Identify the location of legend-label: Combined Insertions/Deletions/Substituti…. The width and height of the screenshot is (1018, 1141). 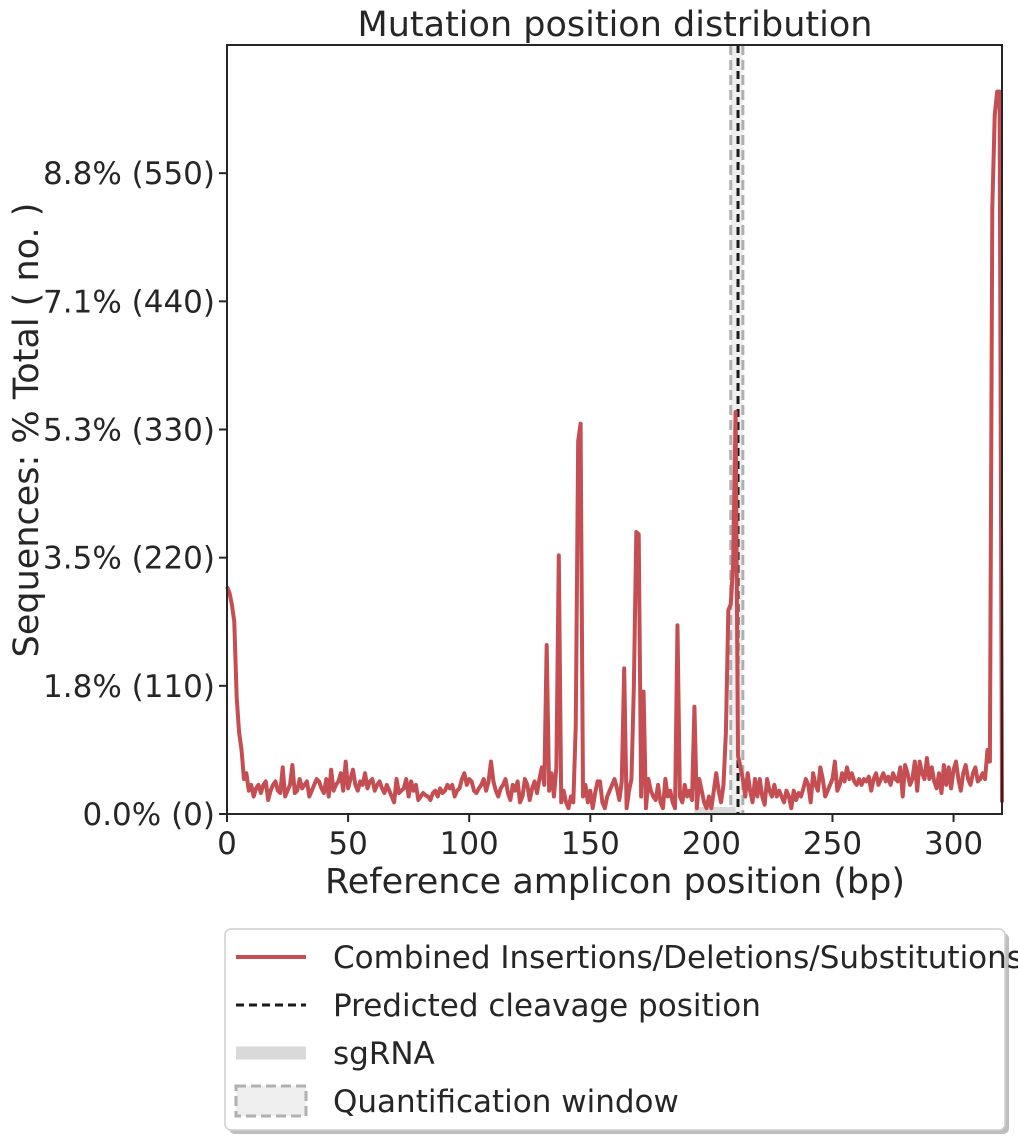
(675, 958).